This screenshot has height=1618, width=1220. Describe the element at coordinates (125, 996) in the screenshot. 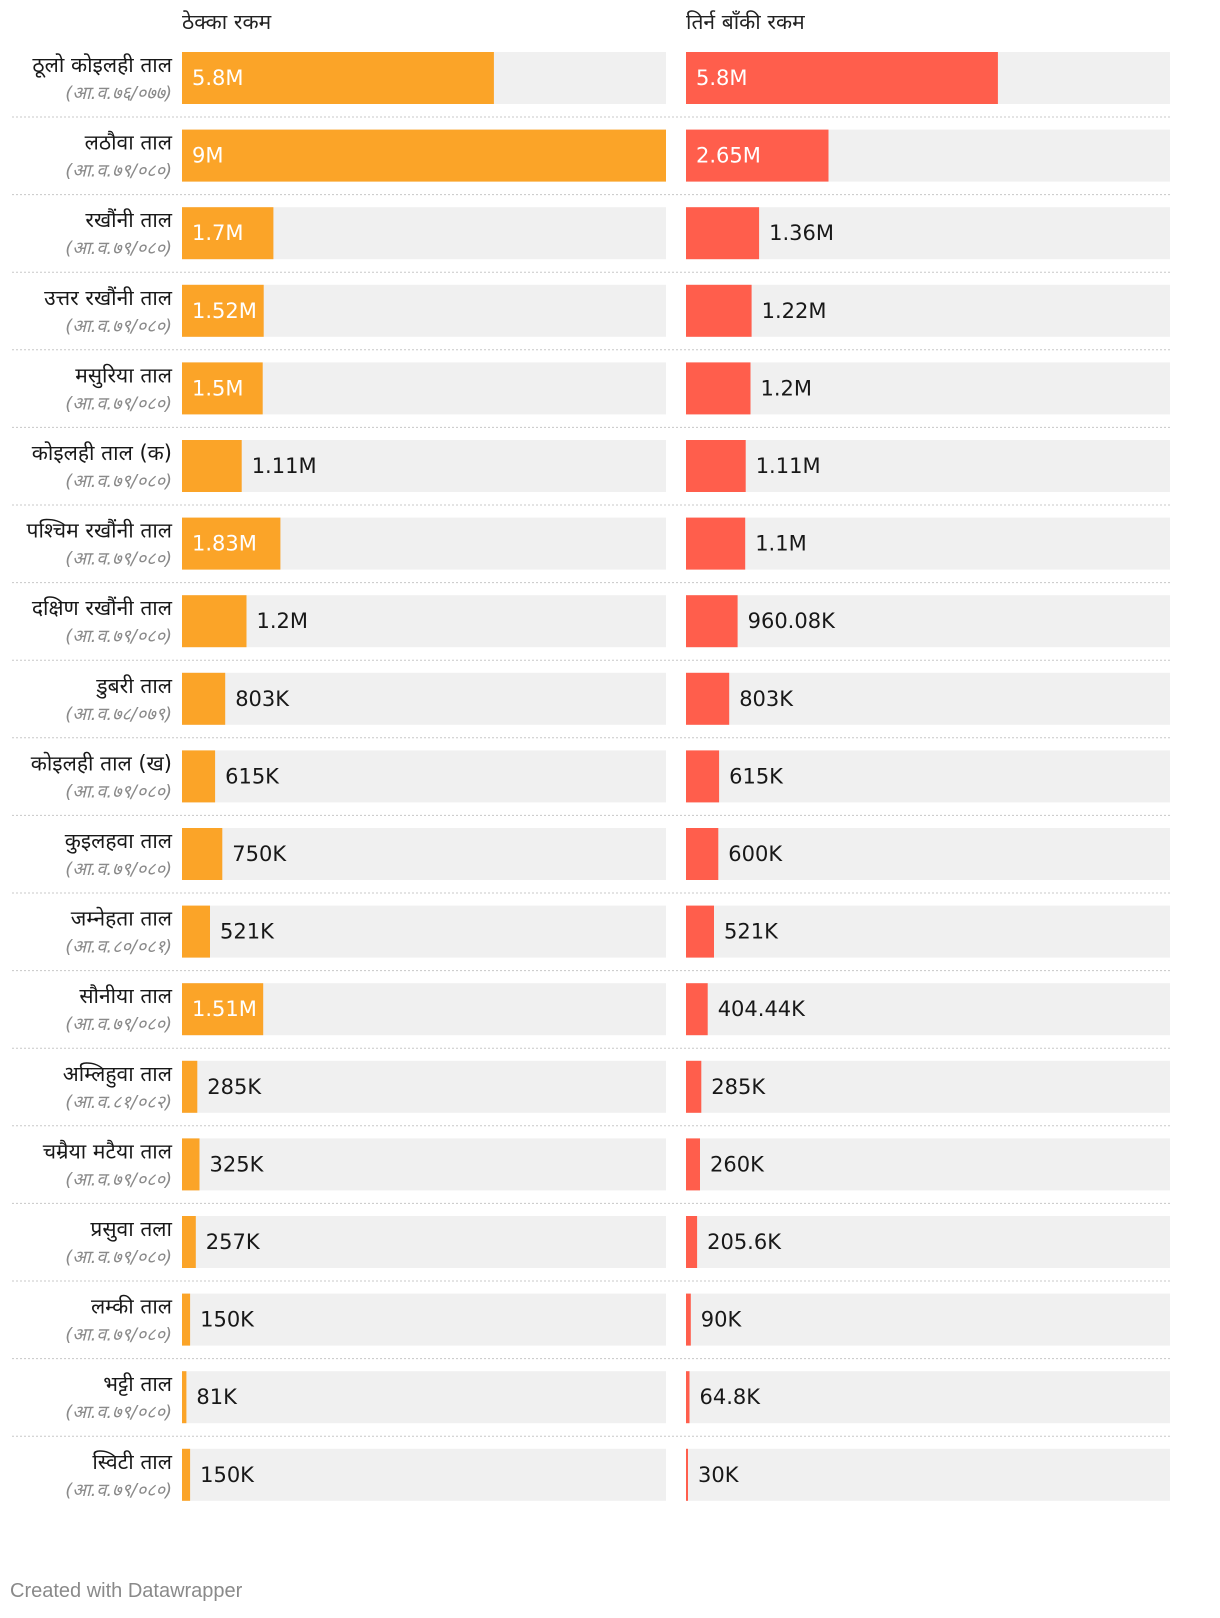

I see `row-label: सौनीया ताल` at that location.